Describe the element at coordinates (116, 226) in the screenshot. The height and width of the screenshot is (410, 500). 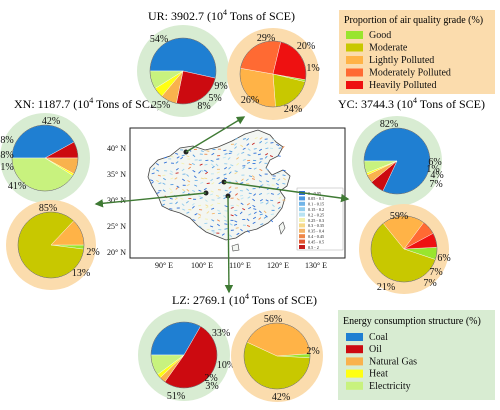
I see `lat-label: 25° N` at that location.